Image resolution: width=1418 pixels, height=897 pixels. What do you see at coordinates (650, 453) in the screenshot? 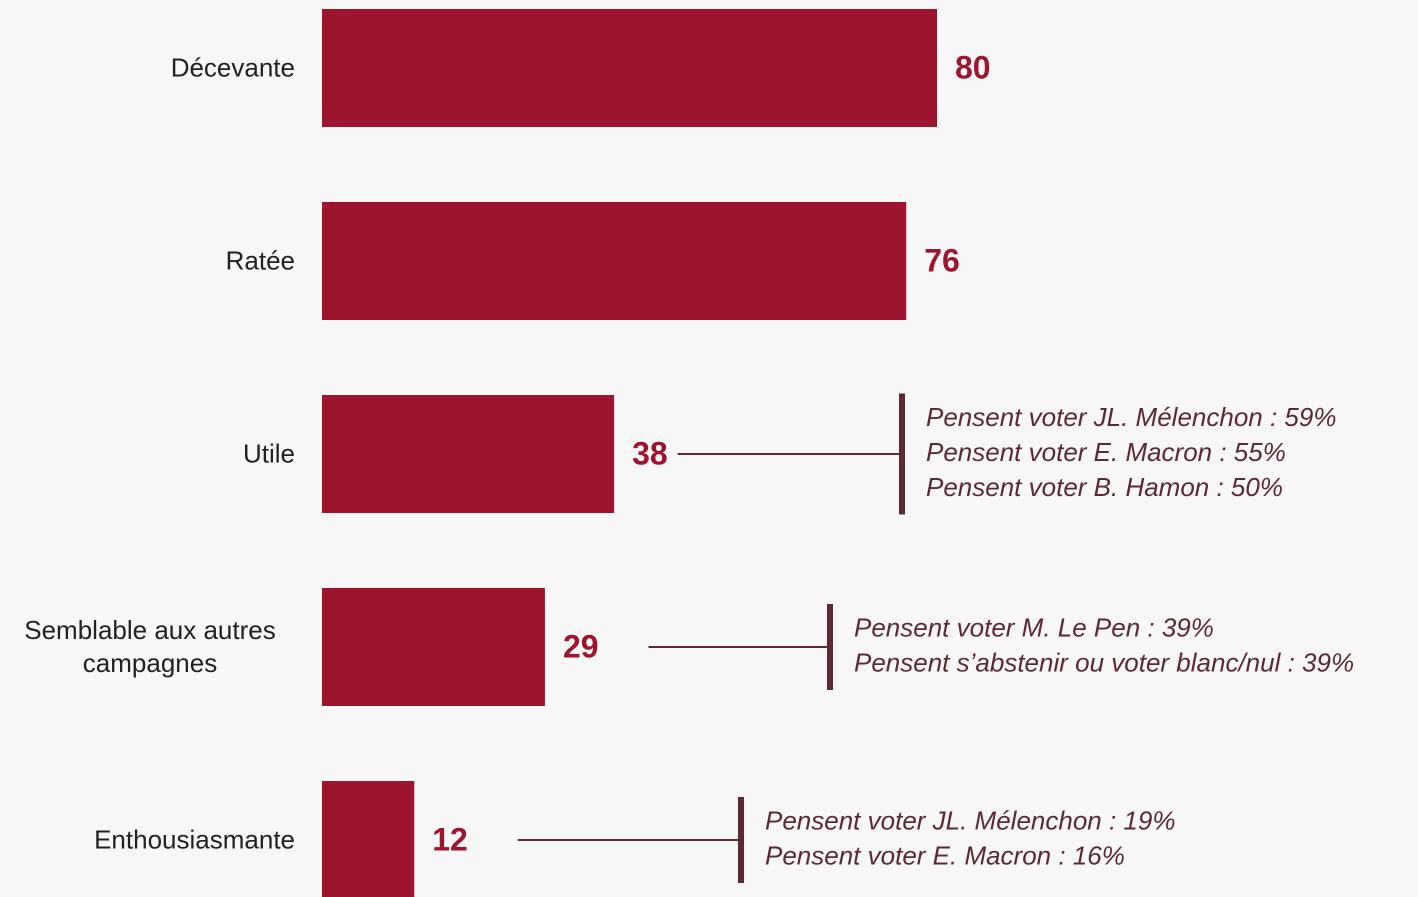
I see `value-label: 38` at bounding box center [650, 453].